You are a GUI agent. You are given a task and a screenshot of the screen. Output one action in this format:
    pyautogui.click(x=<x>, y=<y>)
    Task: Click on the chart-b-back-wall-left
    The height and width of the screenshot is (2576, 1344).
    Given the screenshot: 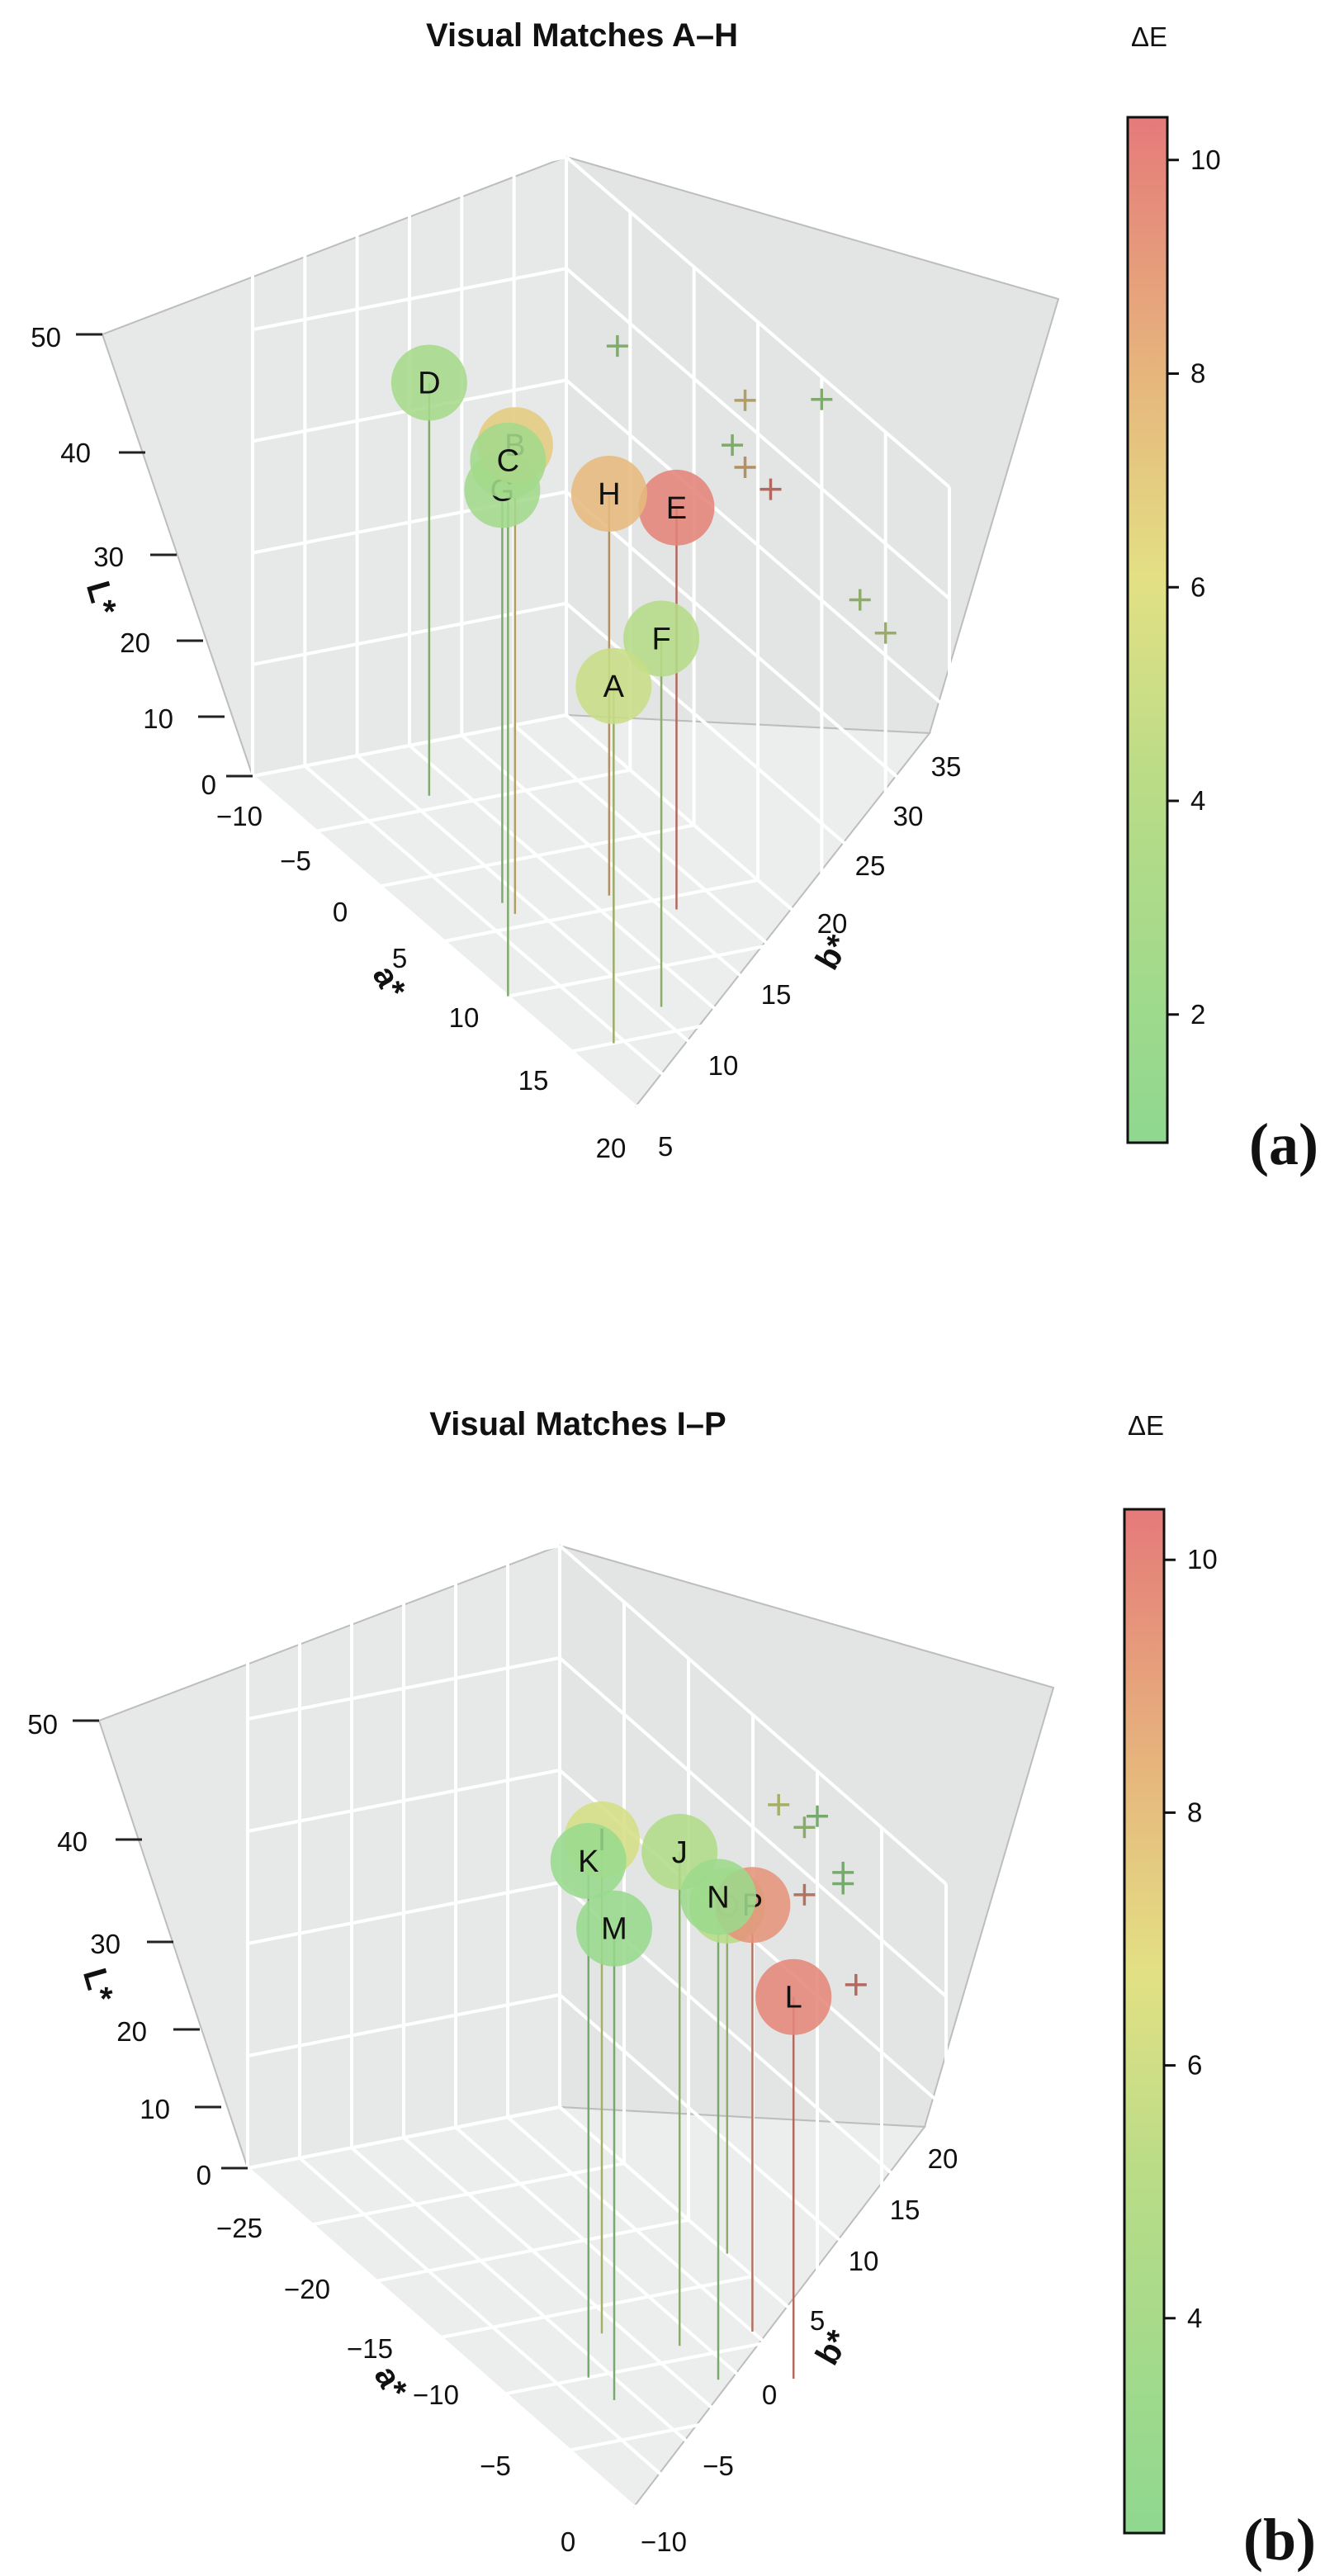 What is the action you would take?
    pyautogui.click(x=329, y=1857)
    